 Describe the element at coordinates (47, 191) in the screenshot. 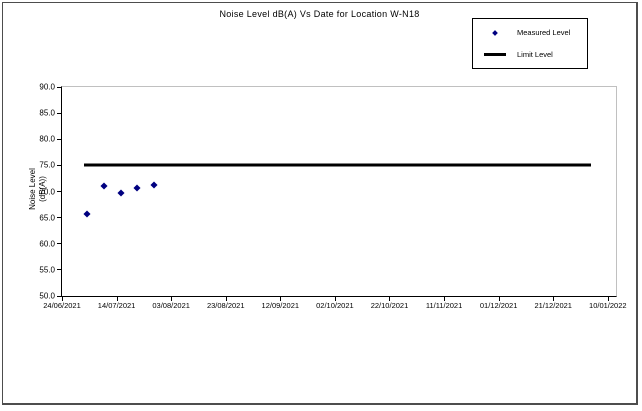

I see `y-tick-label: 70.0` at that location.